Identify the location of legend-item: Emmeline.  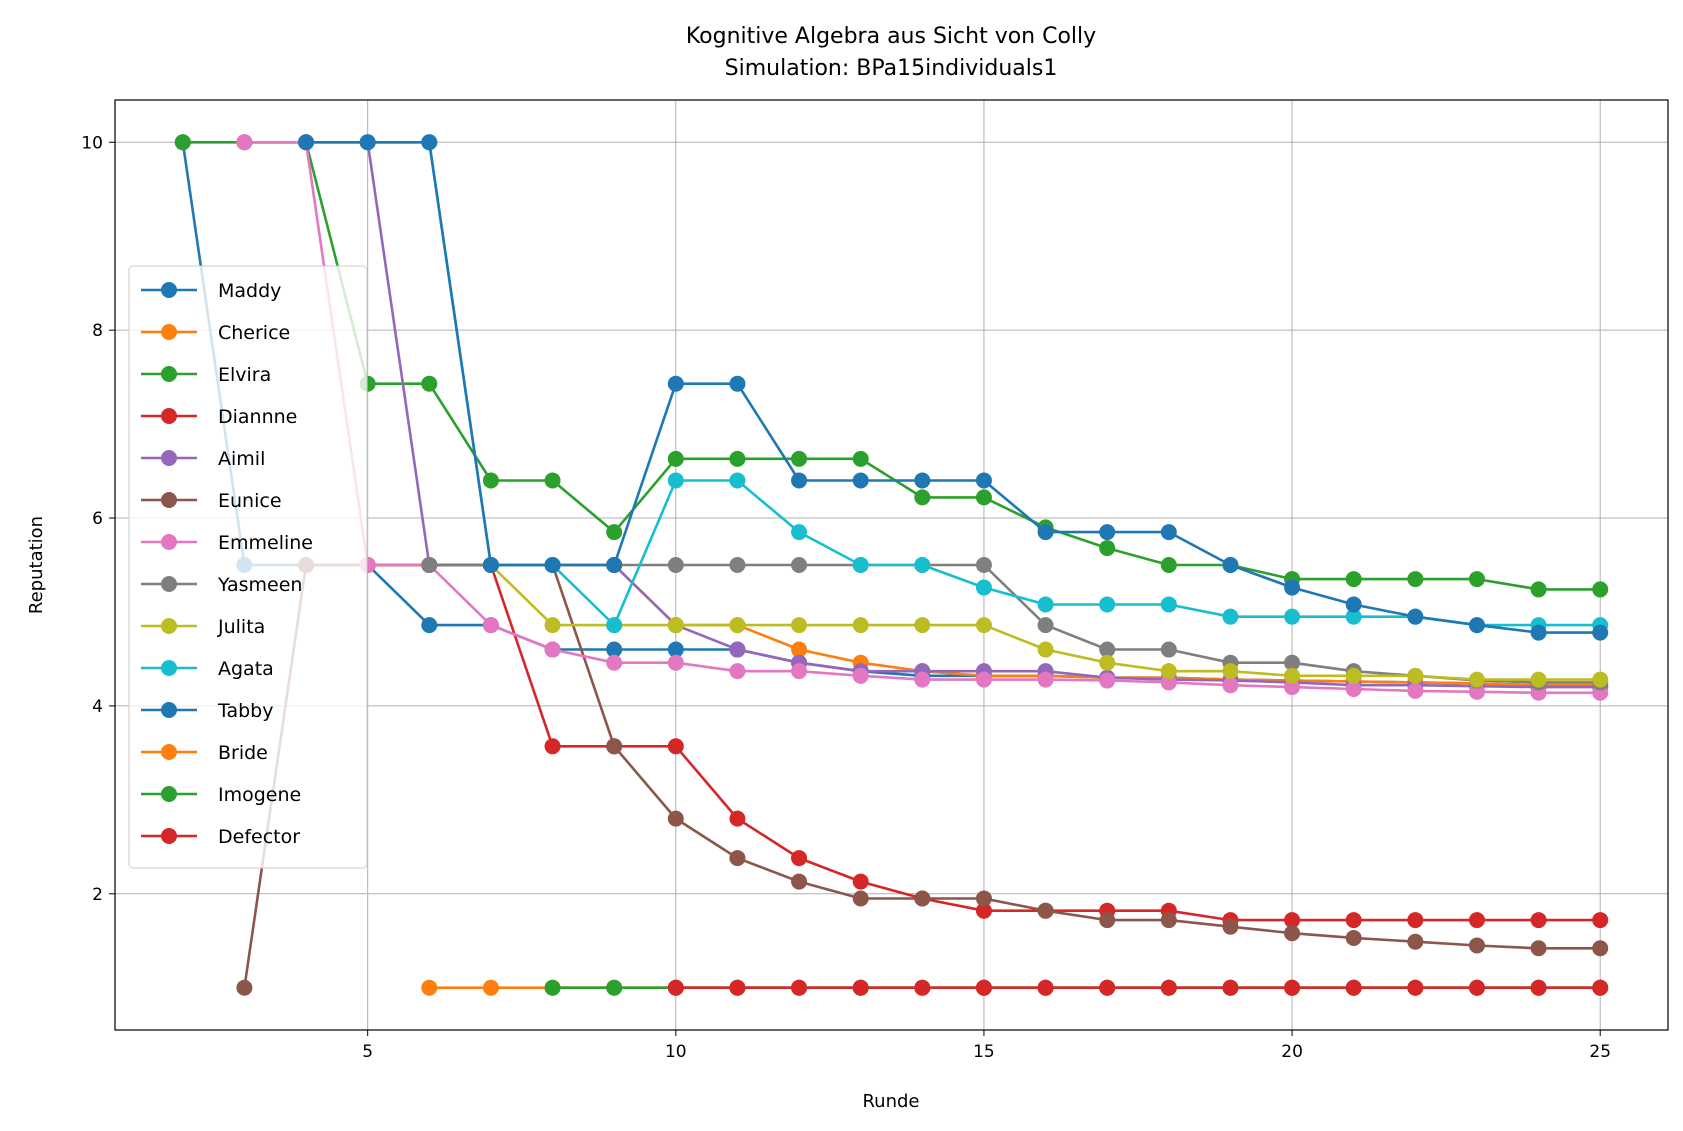
(227, 543).